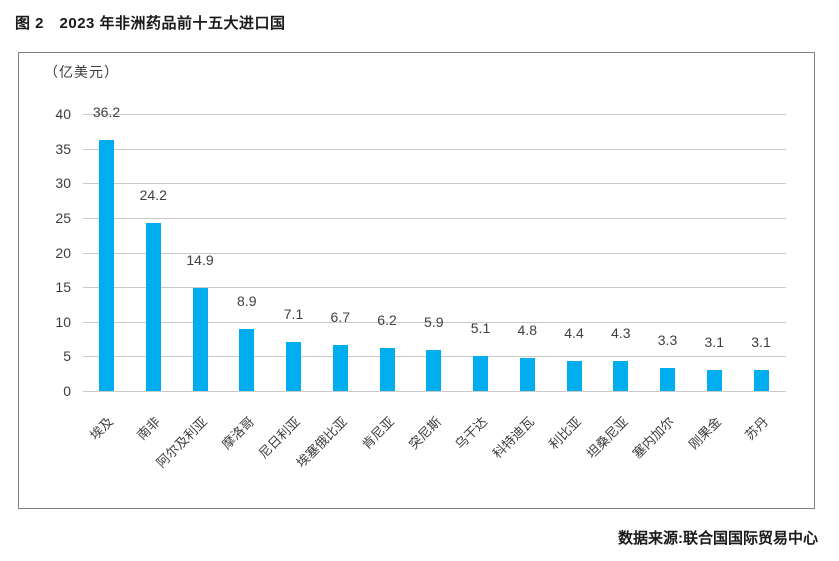  Describe the element at coordinates (150, 23) in the screenshot. I see `figure-title: 图 2 2023 年非洲药品前十五大进口国` at that location.